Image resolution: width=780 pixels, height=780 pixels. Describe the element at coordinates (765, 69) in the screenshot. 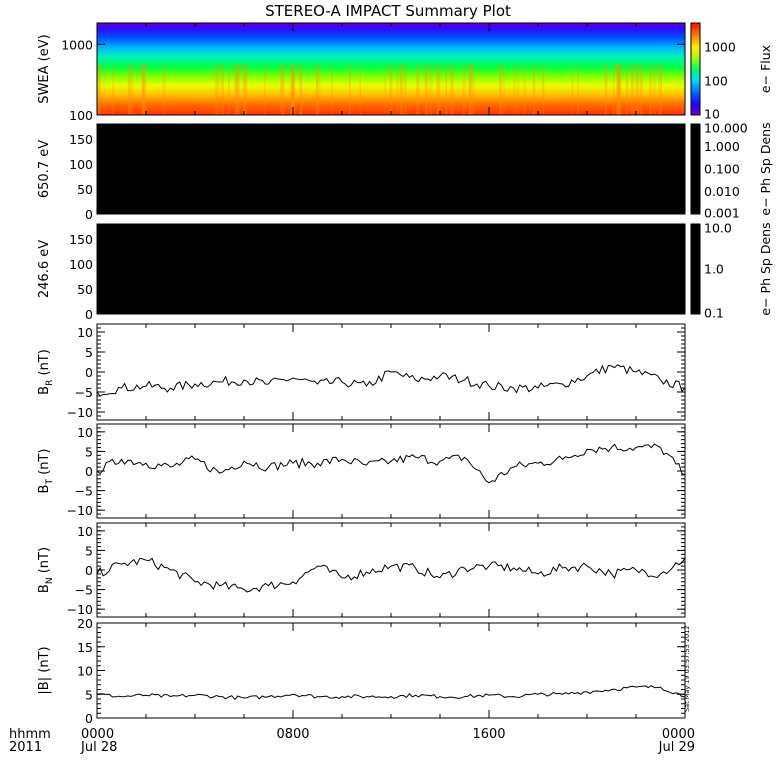

I see `swea-colorbar-label: e− Flux` at that location.